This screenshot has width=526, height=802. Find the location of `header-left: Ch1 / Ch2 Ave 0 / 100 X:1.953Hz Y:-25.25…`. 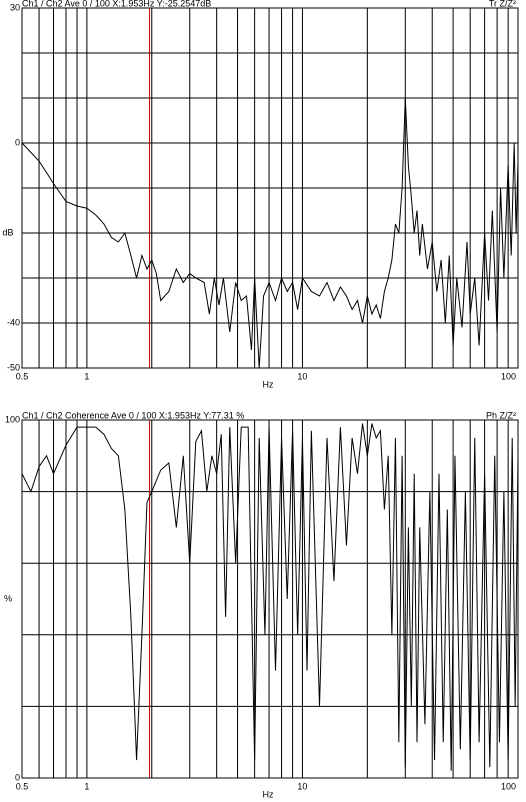

header-left: Ch1 / Ch2 Ave 0 / 100 X:1.953Hz Y:-25.25… is located at coordinates (116, 4).